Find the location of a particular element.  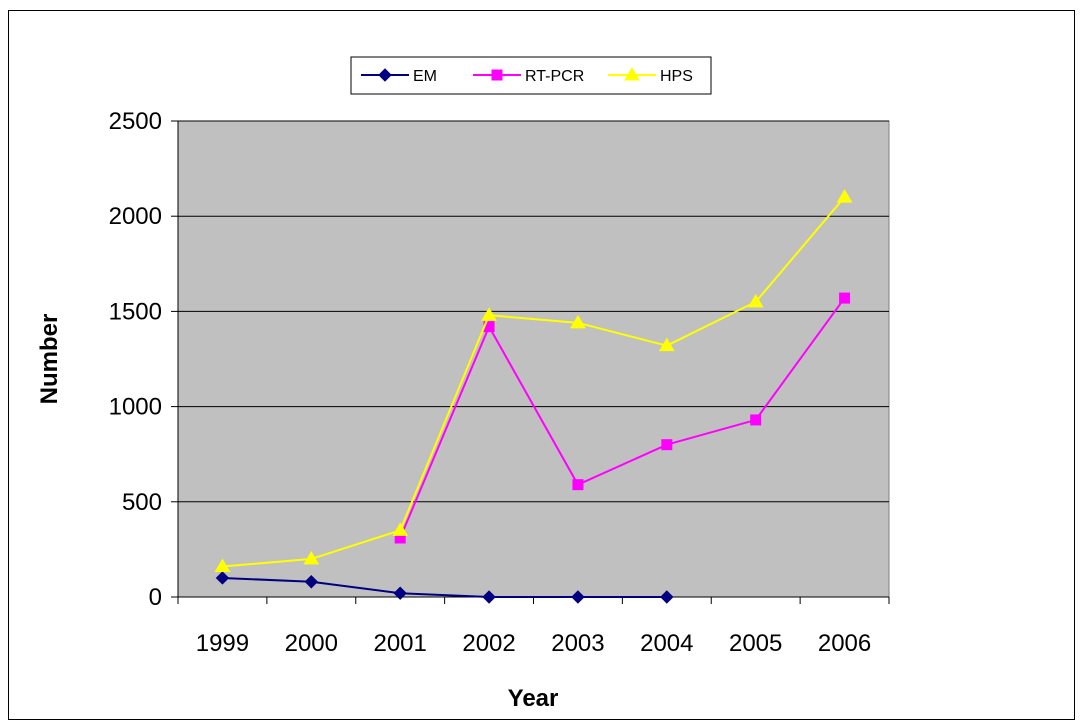

y-tick-label: 1000 is located at coordinates (135, 407).